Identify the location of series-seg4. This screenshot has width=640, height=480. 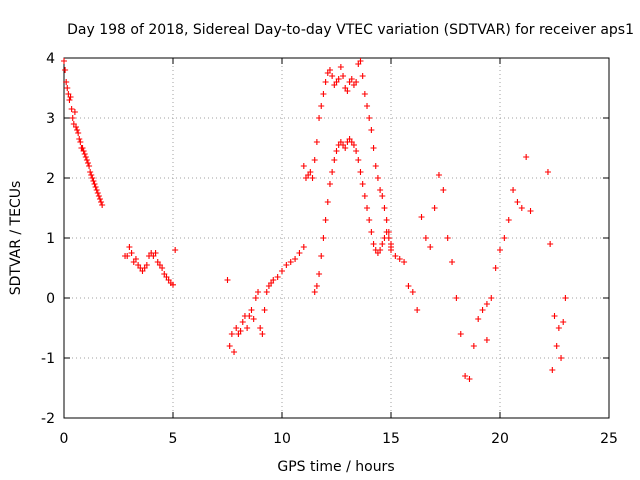
(347, 152).